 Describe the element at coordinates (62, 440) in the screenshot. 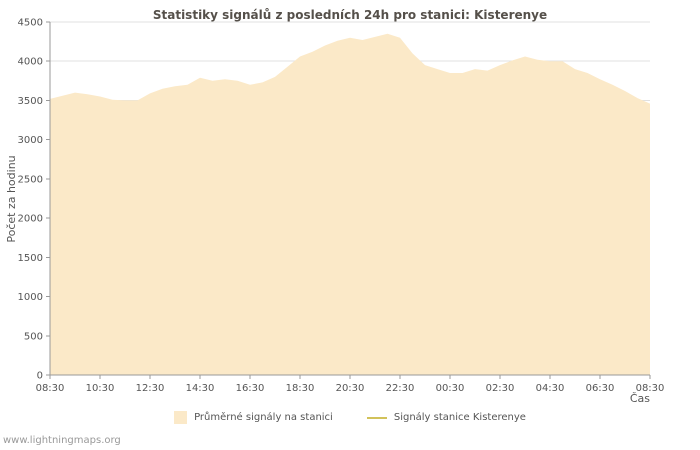

I see `watermark-link: www.lightningmaps.org` at that location.